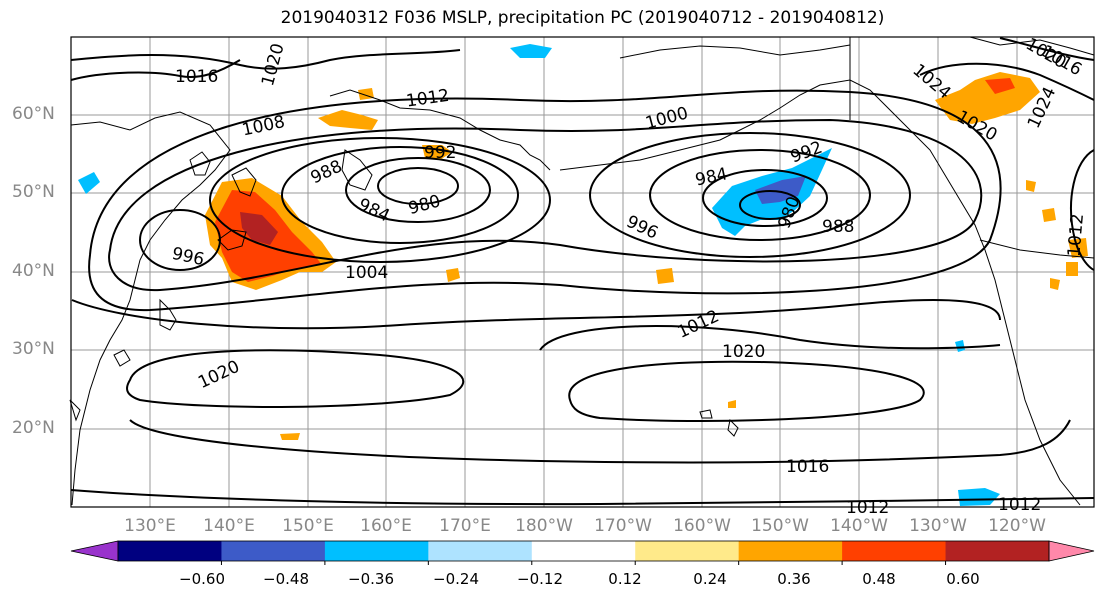  I want to click on lat-label: 20°N, so click(33, 428).